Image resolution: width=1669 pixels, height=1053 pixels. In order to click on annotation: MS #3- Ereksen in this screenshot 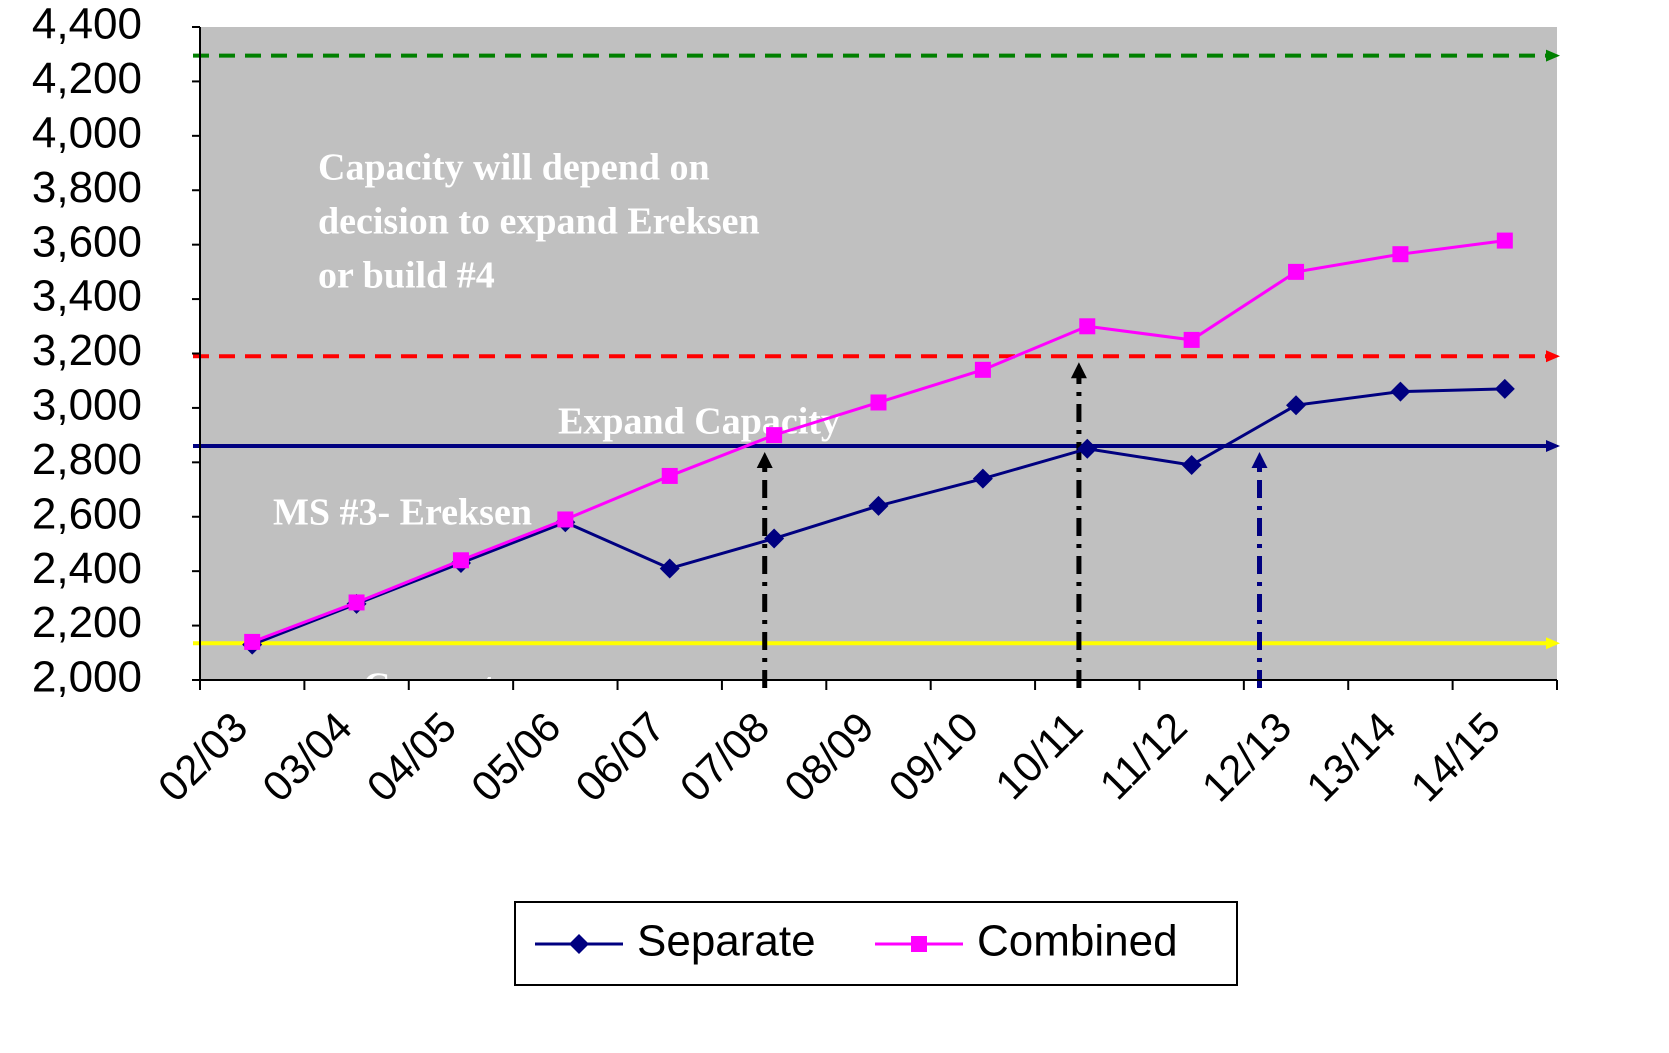, I will do `click(402, 513)`.